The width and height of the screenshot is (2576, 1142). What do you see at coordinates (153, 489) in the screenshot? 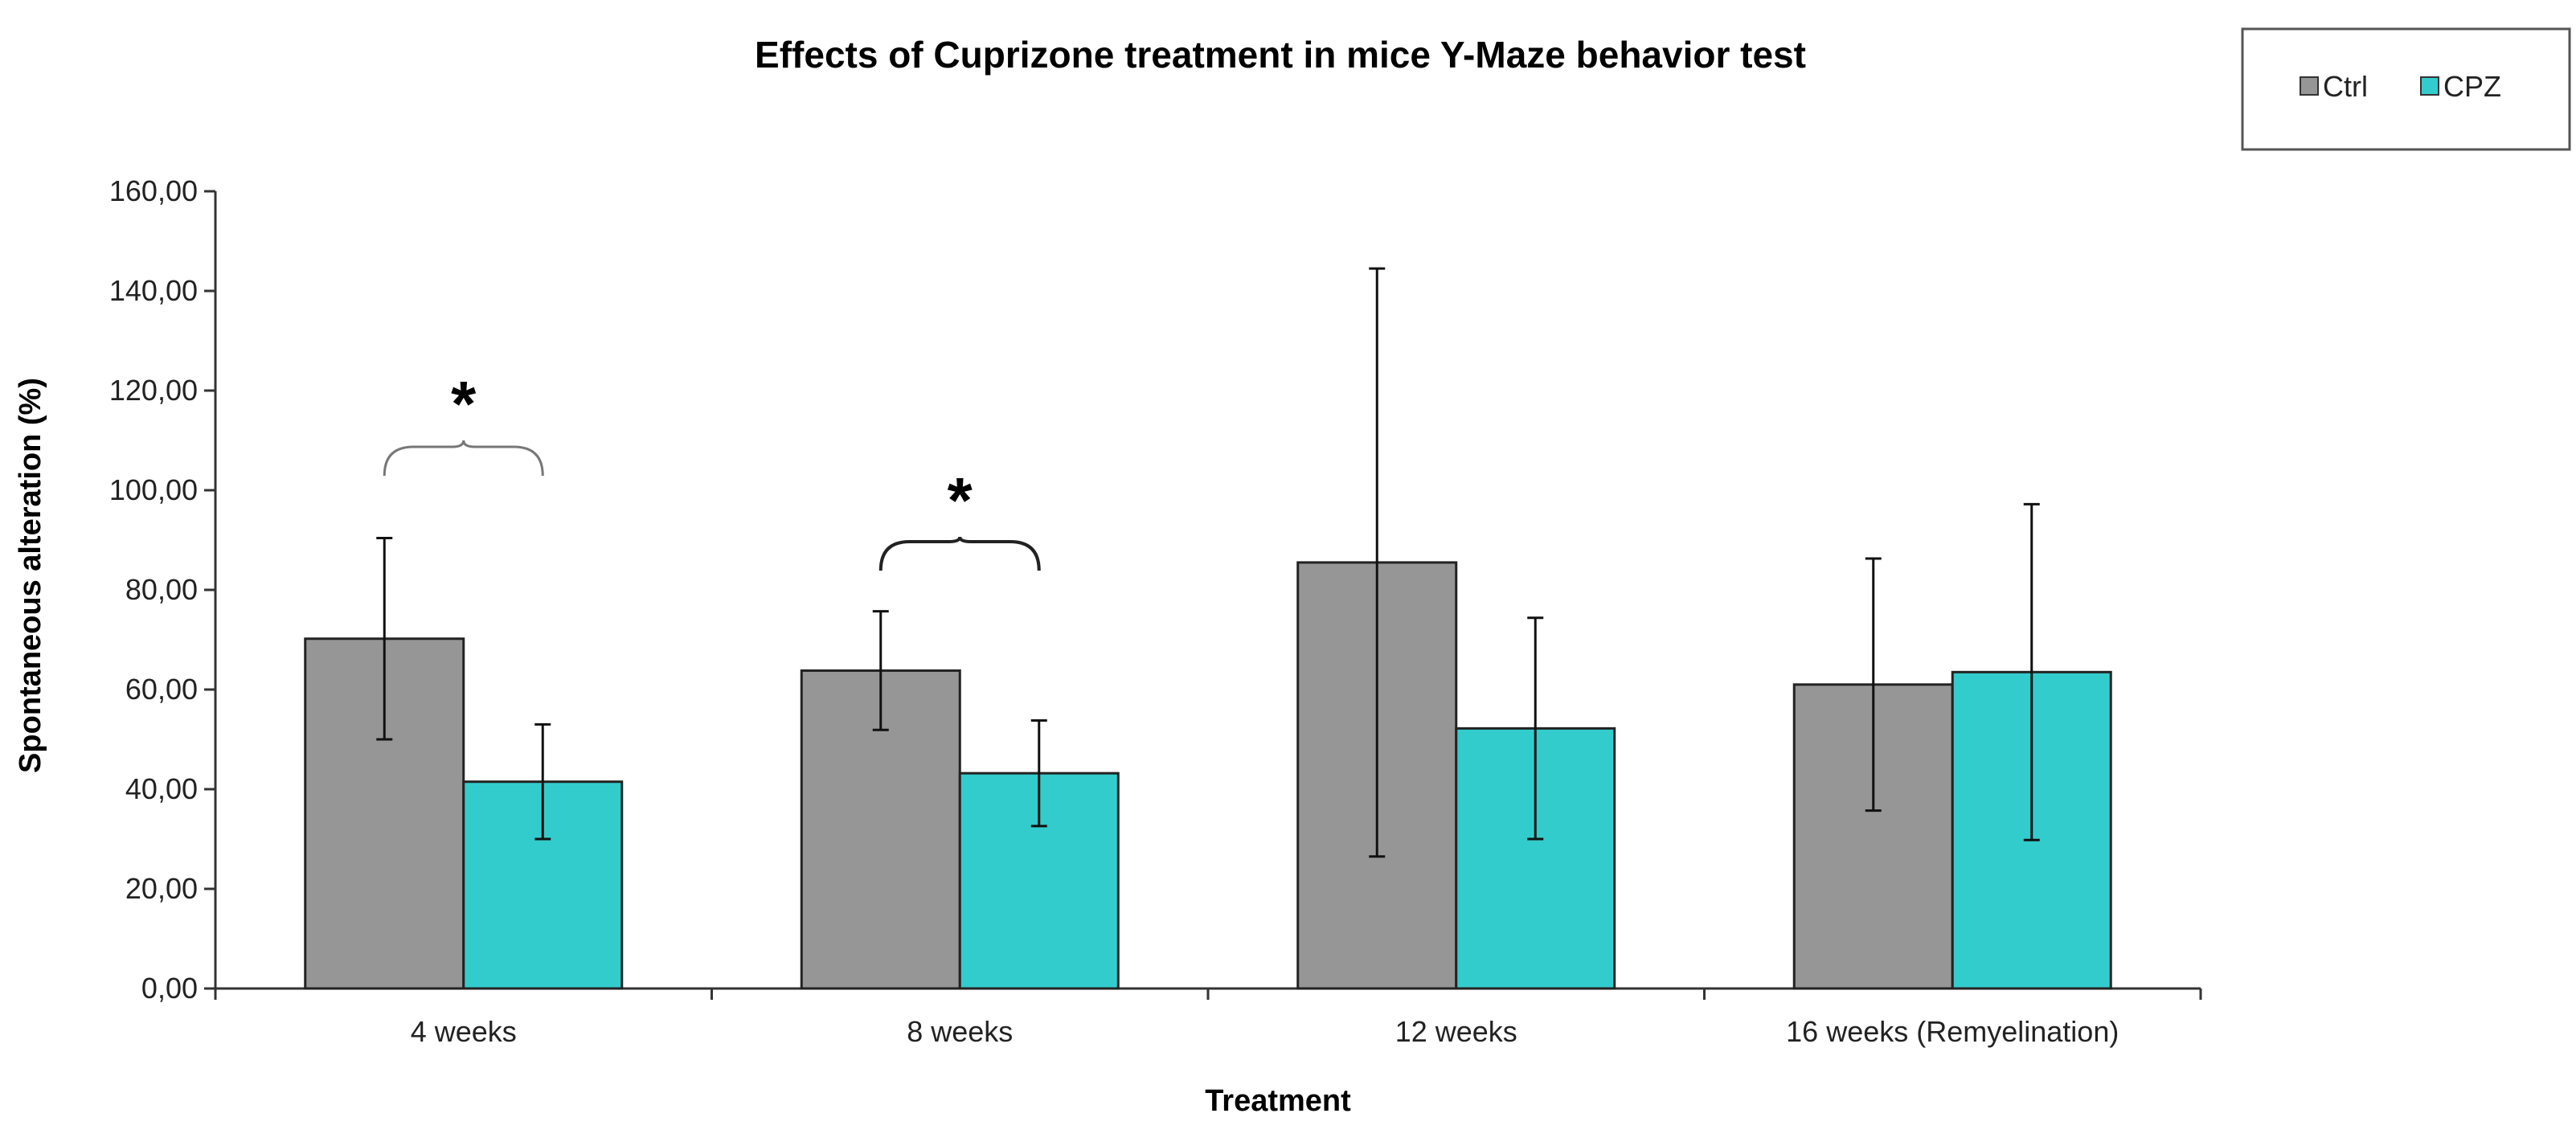
I see `y-tick-label: 100,00` at bounding box center [153, 489].